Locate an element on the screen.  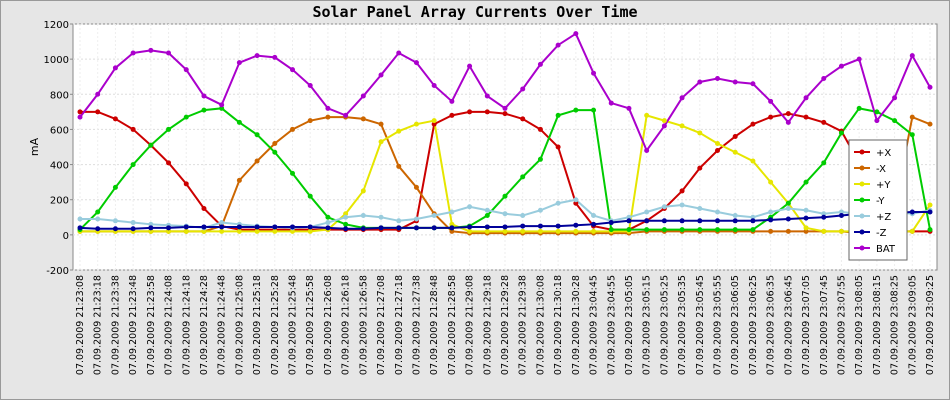
x-tick-label: 07.09.2009 21:25:18 is located at coordinates (257, 325).